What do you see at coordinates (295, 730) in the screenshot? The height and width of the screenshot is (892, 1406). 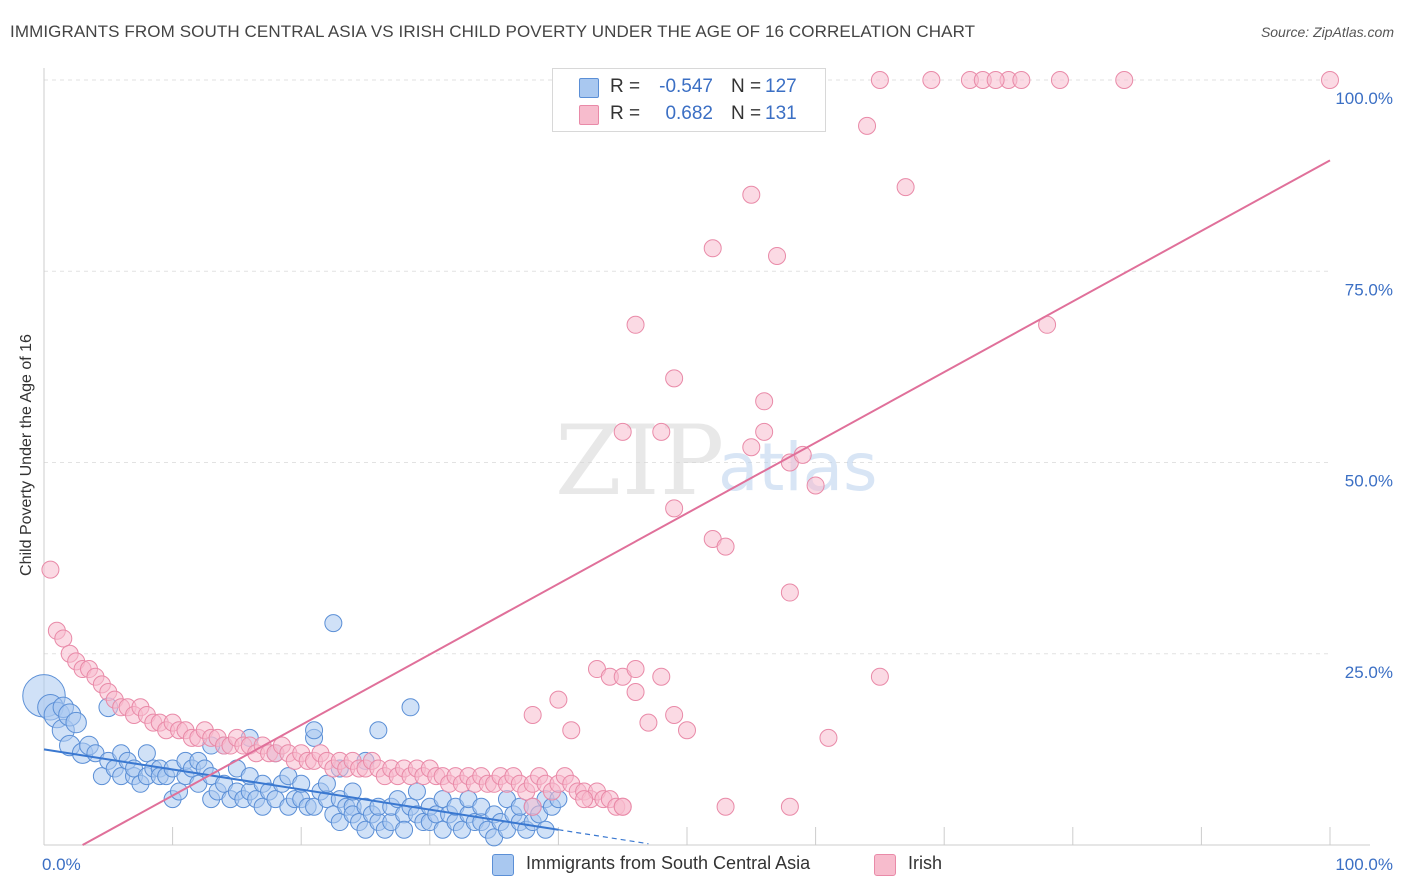 I see `series-immigrants-points` at bounding box center [295, 730].